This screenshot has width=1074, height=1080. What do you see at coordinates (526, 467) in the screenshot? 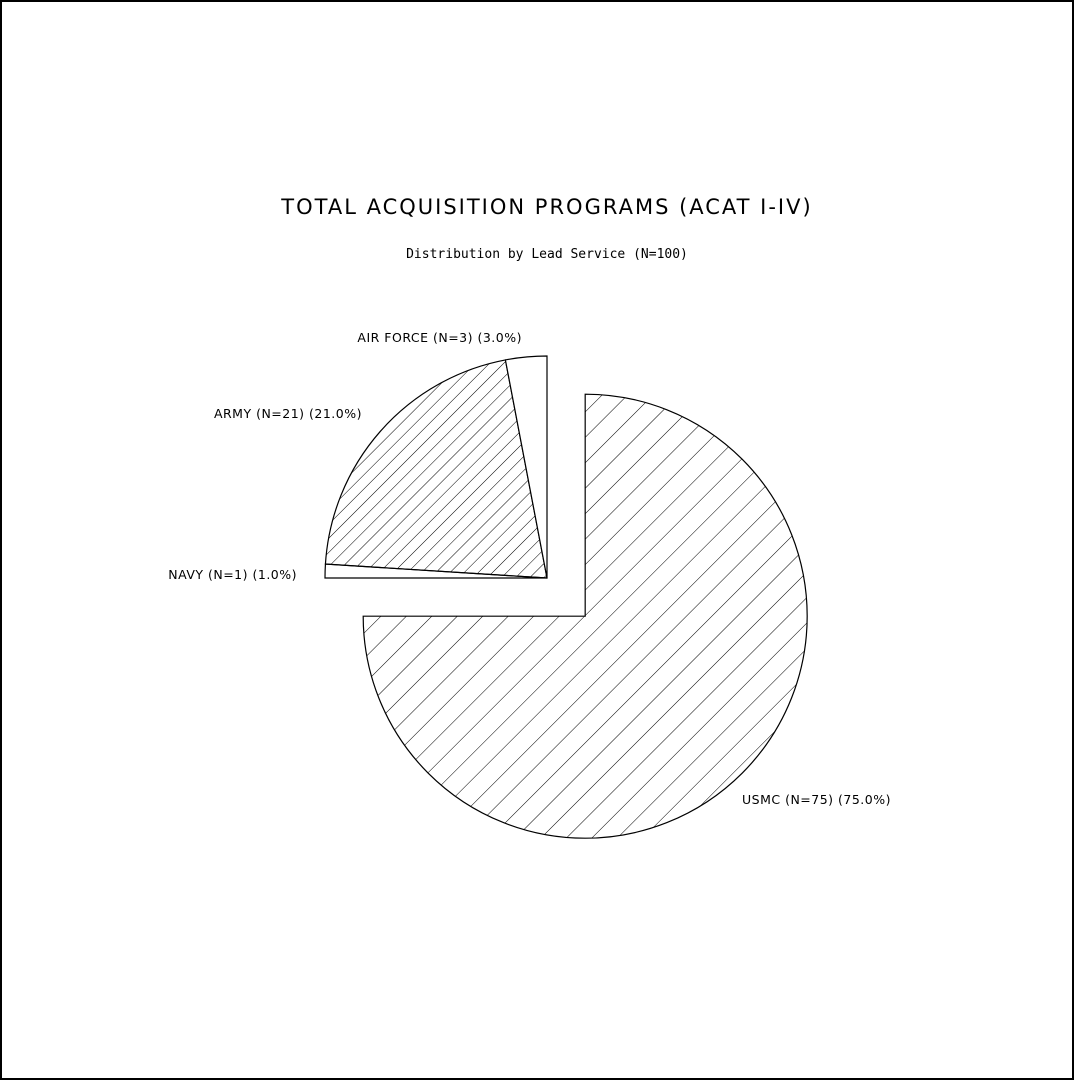
I see `pie-slice-air-force` at bounding box center [526, 467].